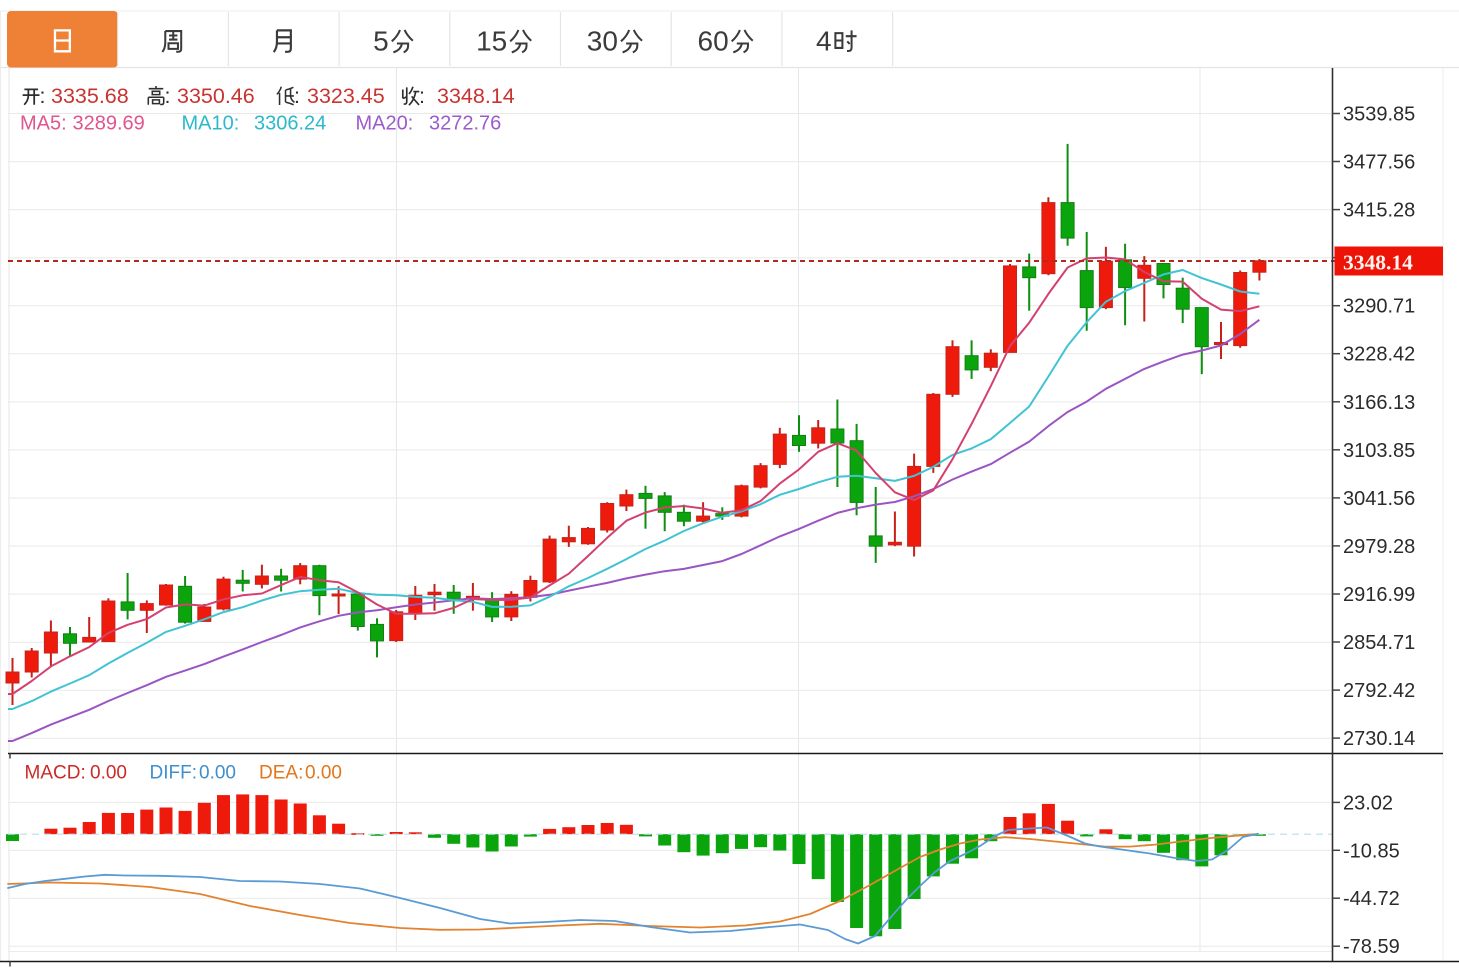 The width and height of the screenshot is (1459, 971). Describe the element at coordinates (1379, 643) in the screenshot. I see `svg-text: 2854.71` at that location.